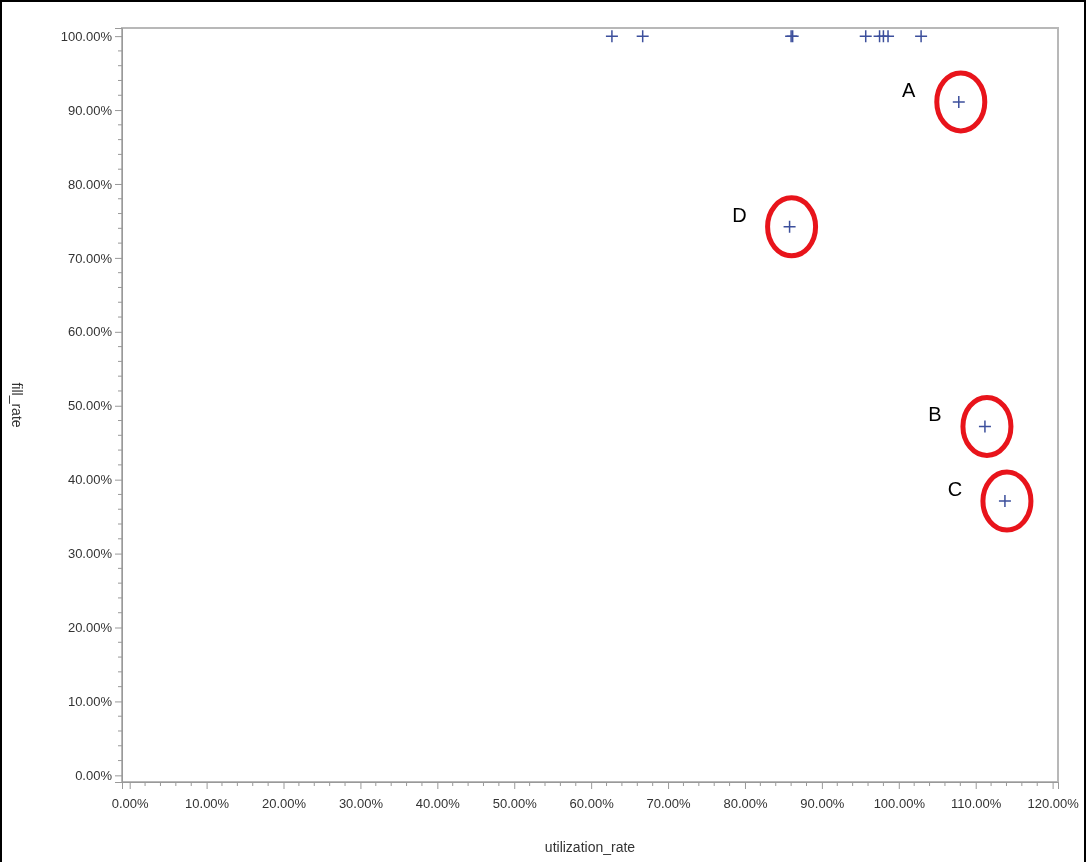 This screenshot has height=862, width=1086. I want to click on x-tick-label: 10.00%, so click(207, 803).